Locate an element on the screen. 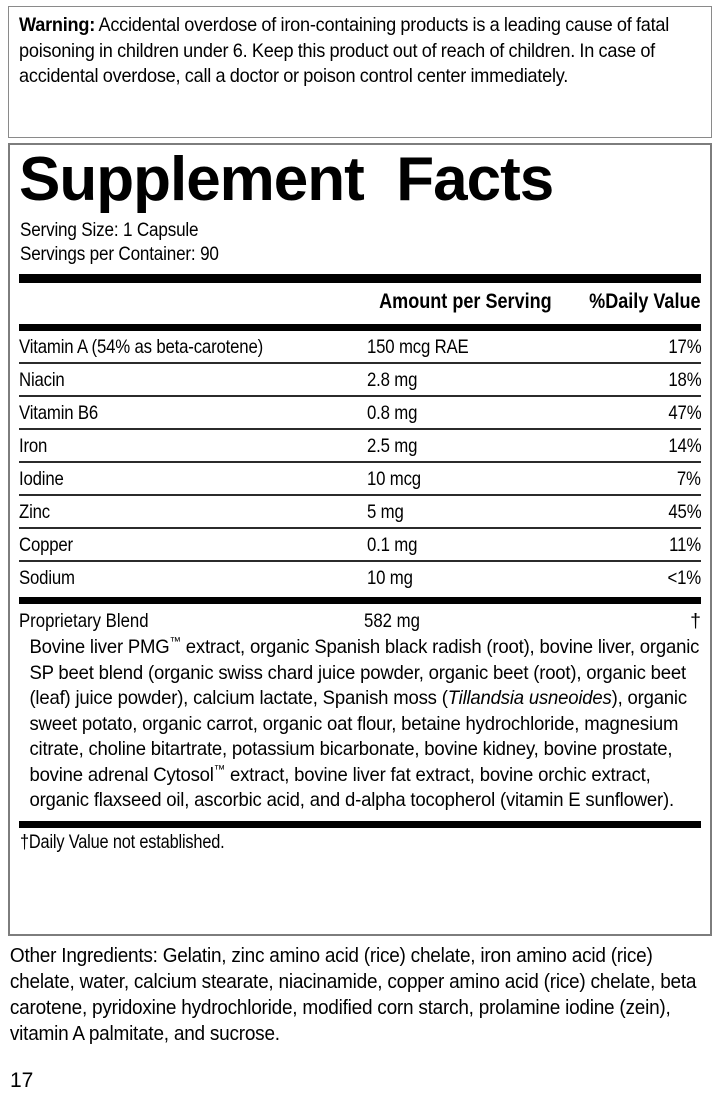  header-amount-per-serving: Amount per Serving is located at coordinates (466, 301).